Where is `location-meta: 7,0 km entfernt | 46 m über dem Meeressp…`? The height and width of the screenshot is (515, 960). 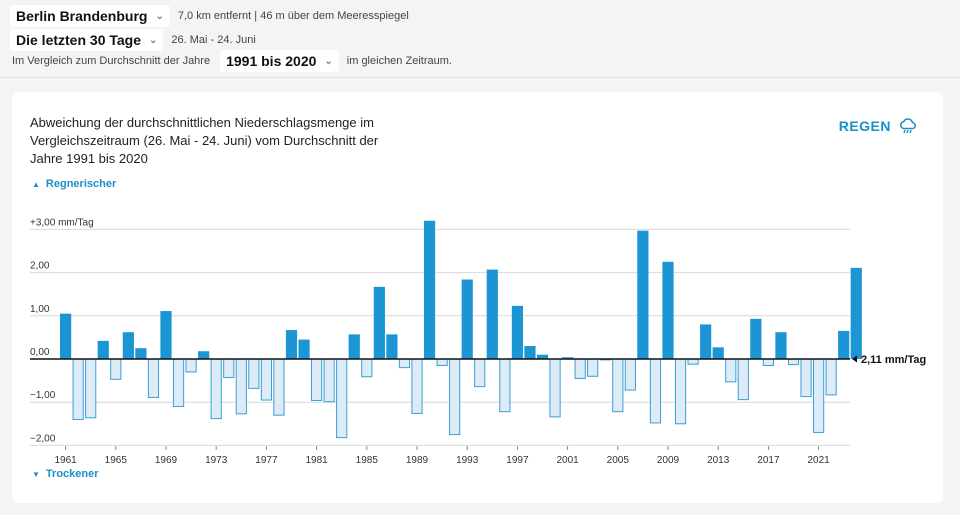
location-meta: 7,0 km entfernt | 46 m über dem Meeressp… is located at coordinates (293, 16).